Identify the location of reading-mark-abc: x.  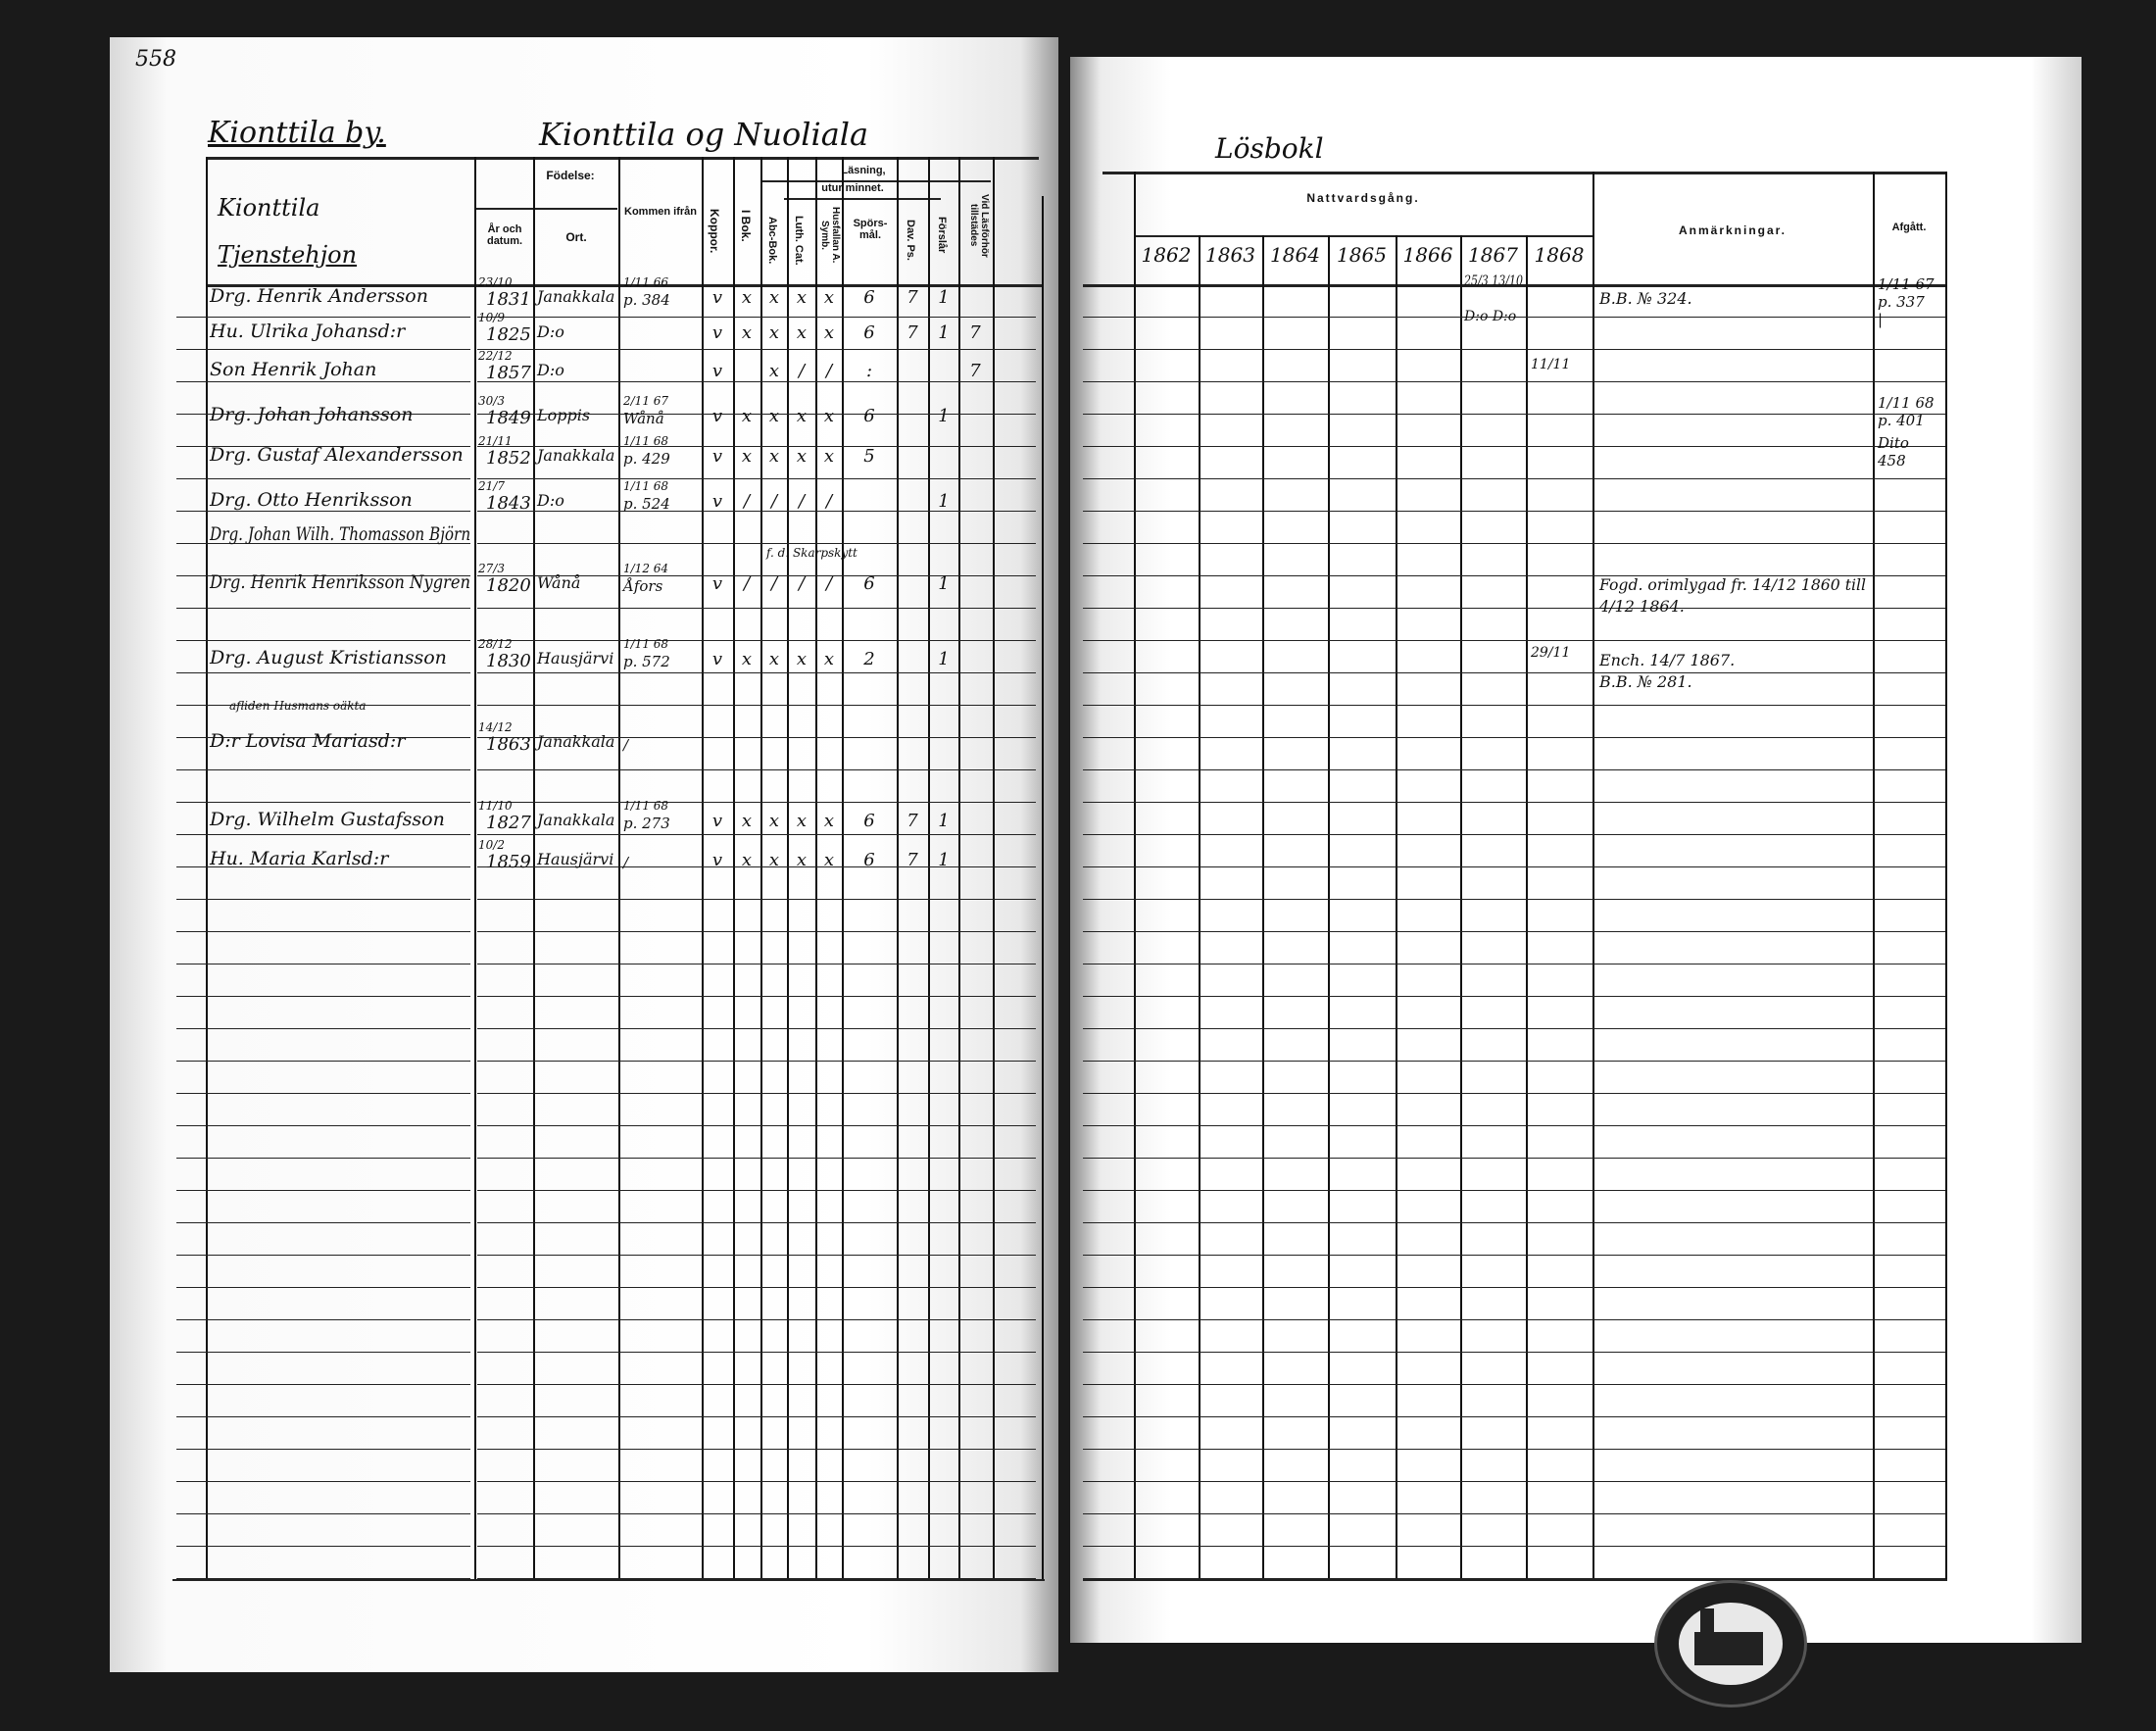
(774, 297).